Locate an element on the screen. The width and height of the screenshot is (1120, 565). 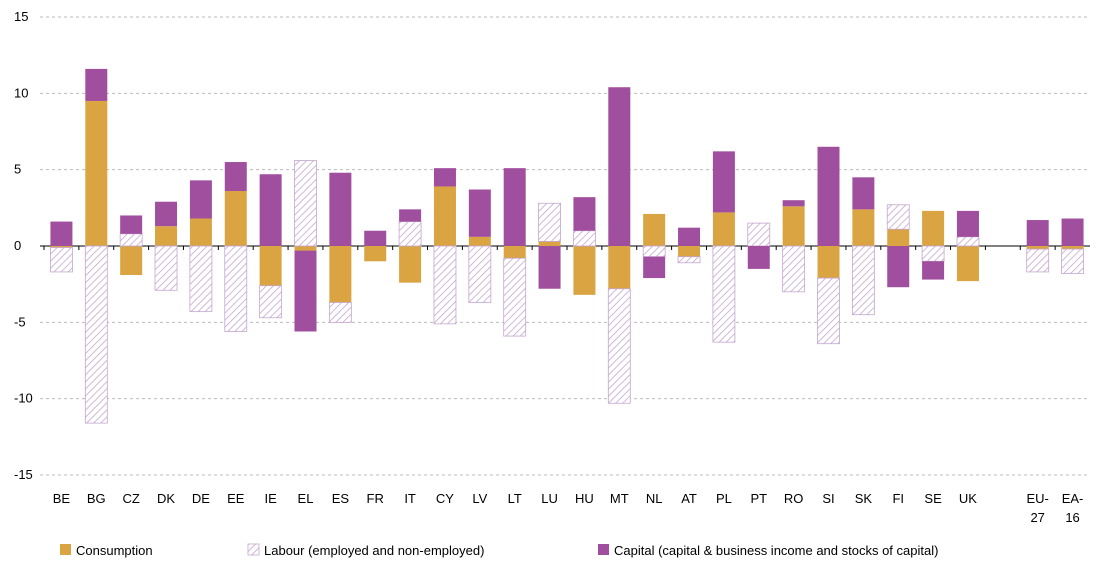
y-tick-label: 5 is located at coordinates (17, 169).